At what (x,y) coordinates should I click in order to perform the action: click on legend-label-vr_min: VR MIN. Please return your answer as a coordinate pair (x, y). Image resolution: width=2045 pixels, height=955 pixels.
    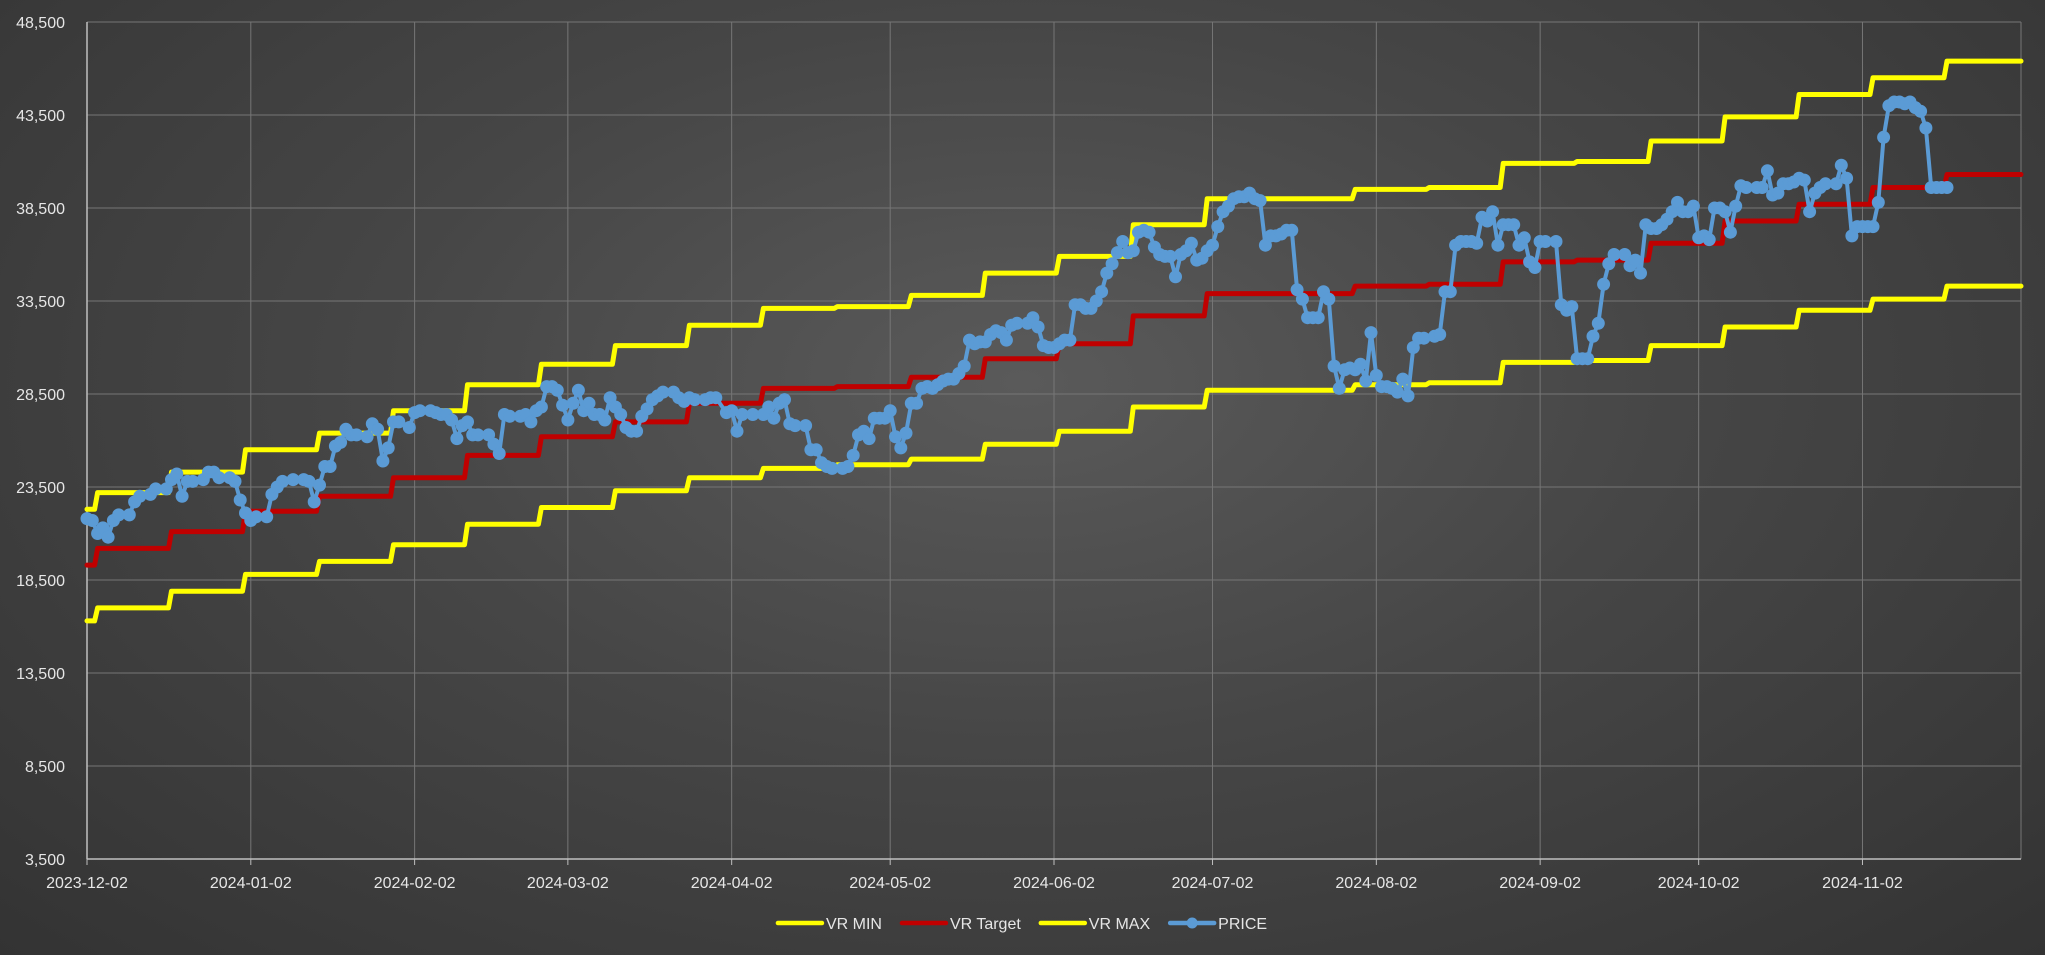
    Looking at the image, I should click on (854, 924).